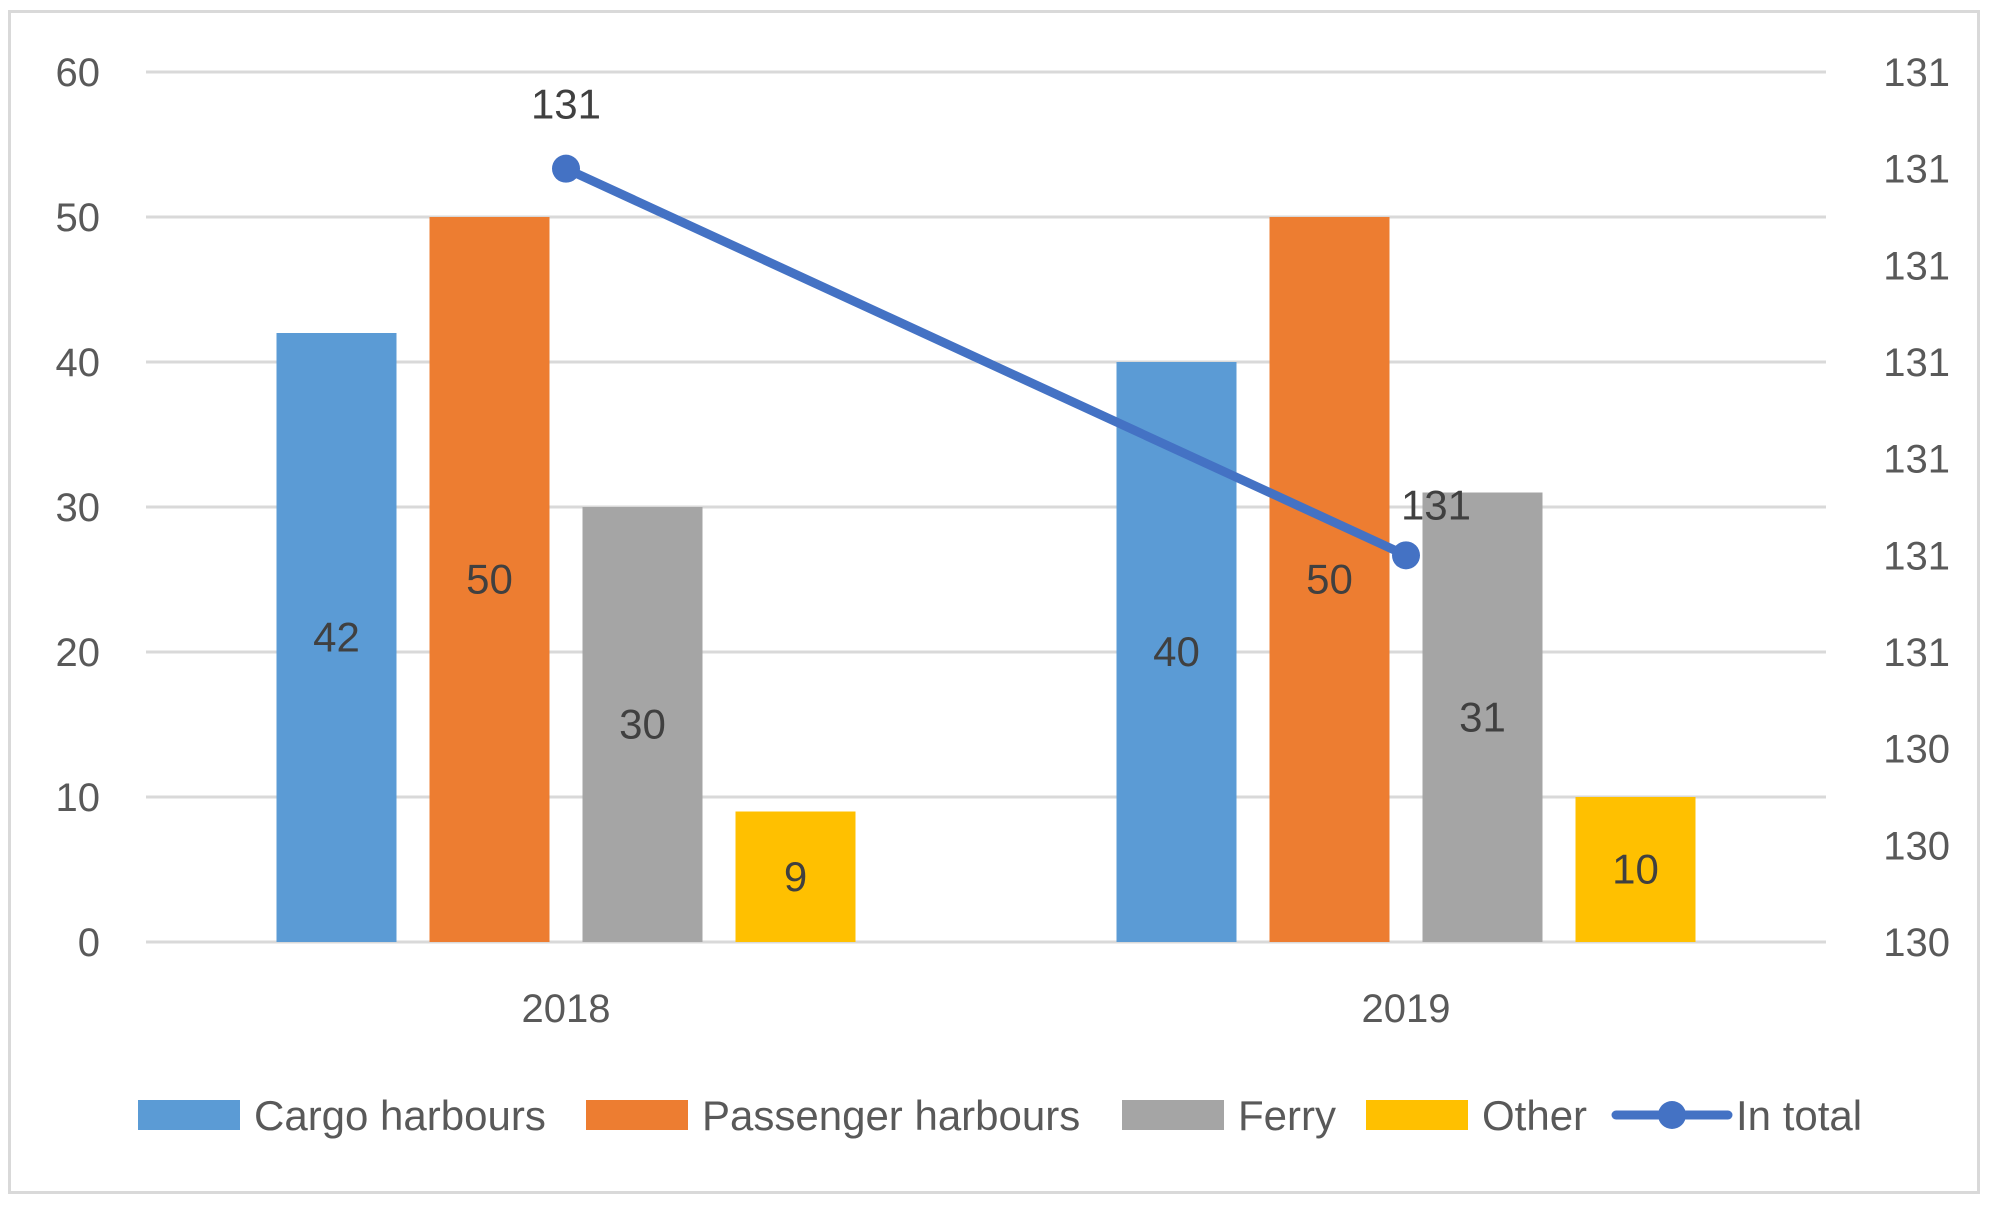  What do you see at coordinates (78, 508) in the screenshot?
I see `y-tick-label-30: 30` at bounding box center [78, 508].